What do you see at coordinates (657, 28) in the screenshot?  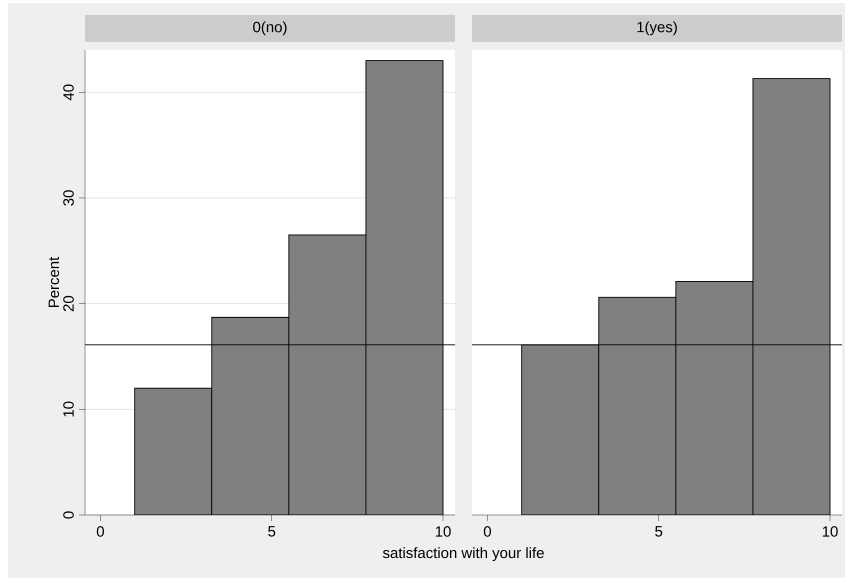 I see `chart-title: 1(yes)` at bounding box center [657, 28].